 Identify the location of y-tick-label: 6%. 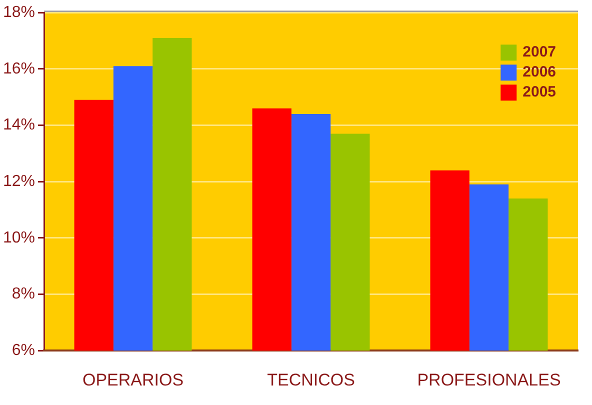
(24, 351).